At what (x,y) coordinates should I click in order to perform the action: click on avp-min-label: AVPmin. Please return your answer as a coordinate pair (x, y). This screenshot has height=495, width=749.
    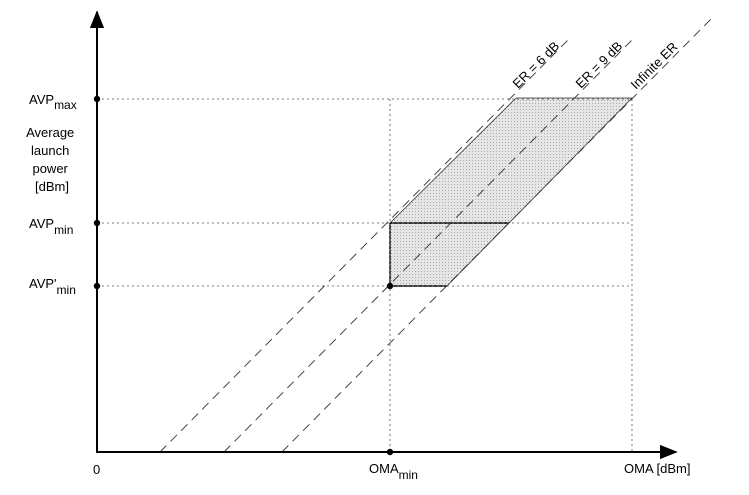
    Looking at the image, I should click on (51, 226).